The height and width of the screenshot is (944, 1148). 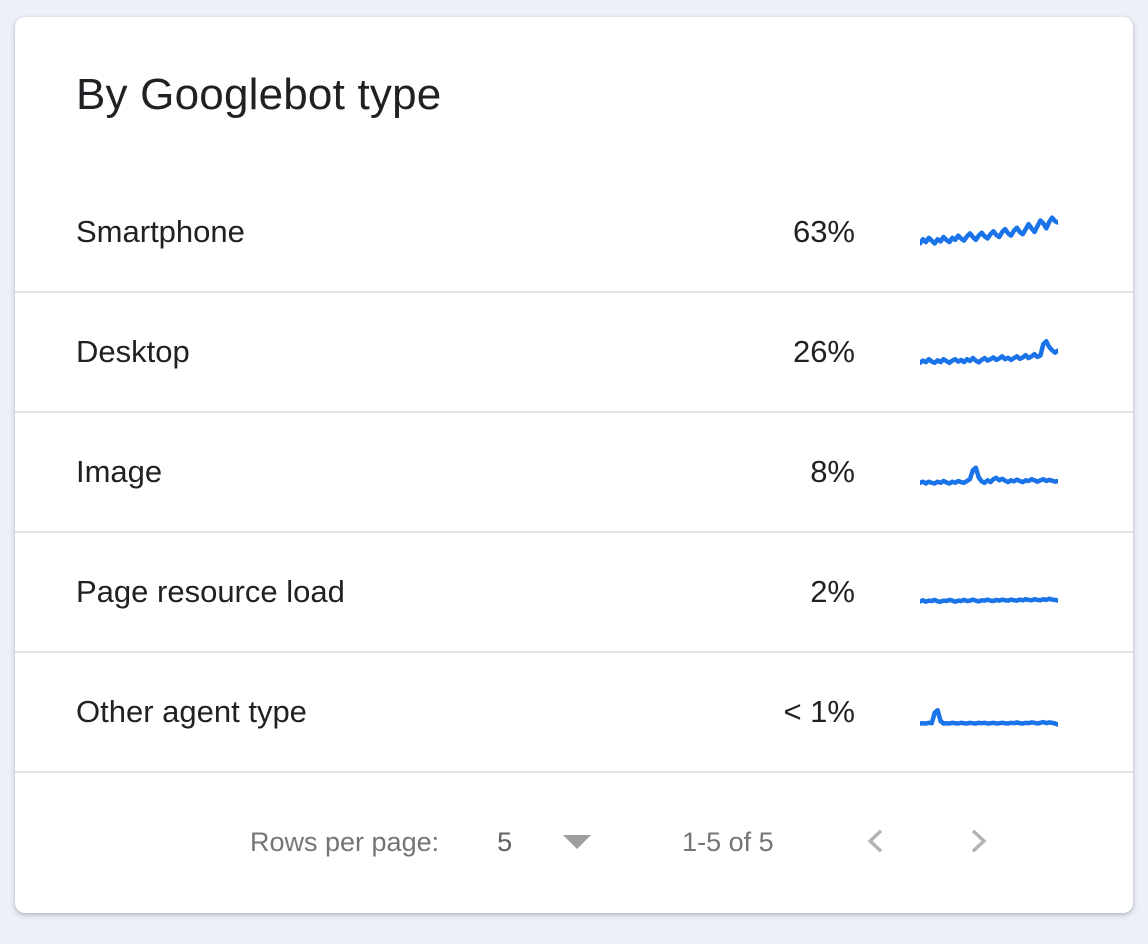 What do you see at coordinates (119, 471) in the screenshot?
I see `row-label: Image` at bounding box center [119, 471].